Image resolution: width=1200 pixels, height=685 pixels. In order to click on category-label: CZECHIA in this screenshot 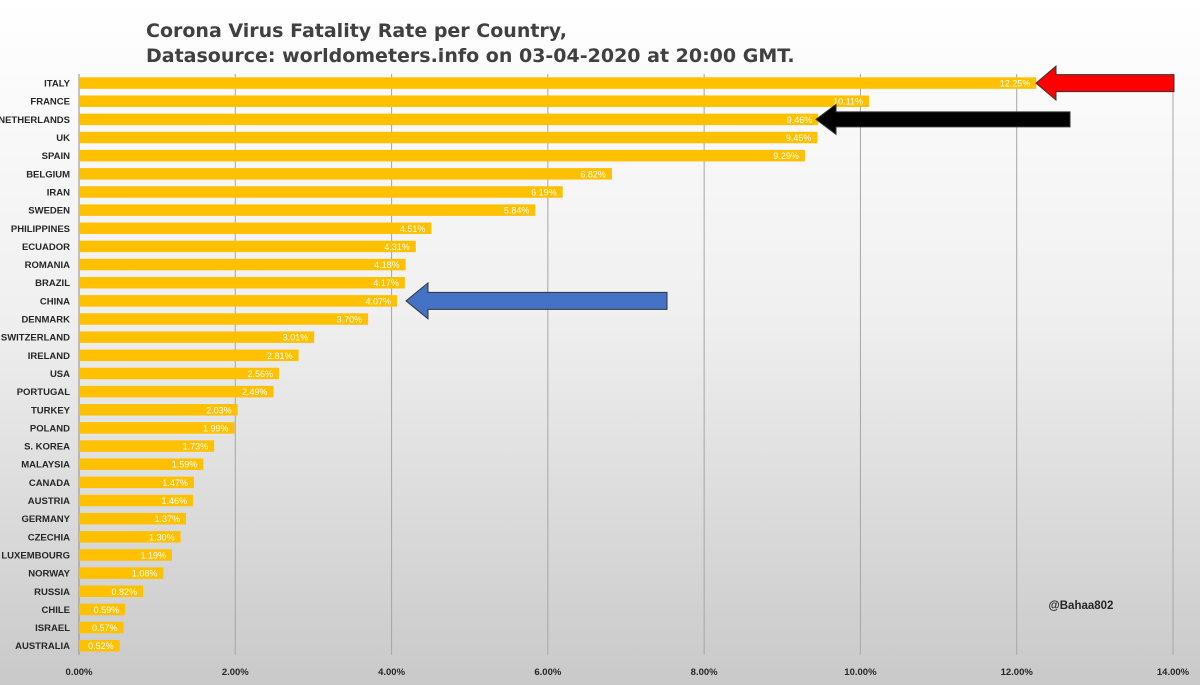, I will do `click(49, 537)`.